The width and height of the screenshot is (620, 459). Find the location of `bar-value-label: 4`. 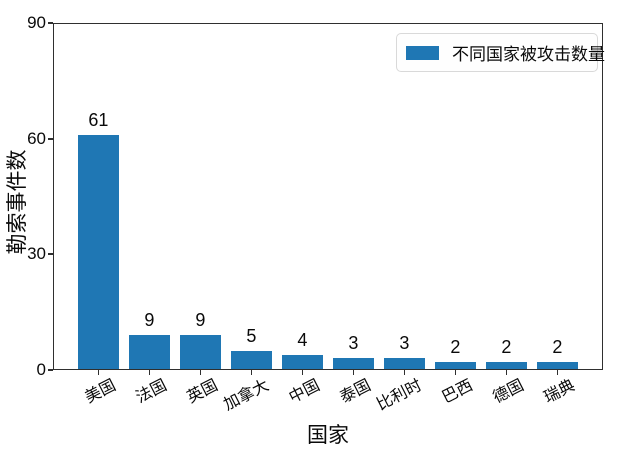

bar-value-label: 4 is located at coordinates (302, 339).